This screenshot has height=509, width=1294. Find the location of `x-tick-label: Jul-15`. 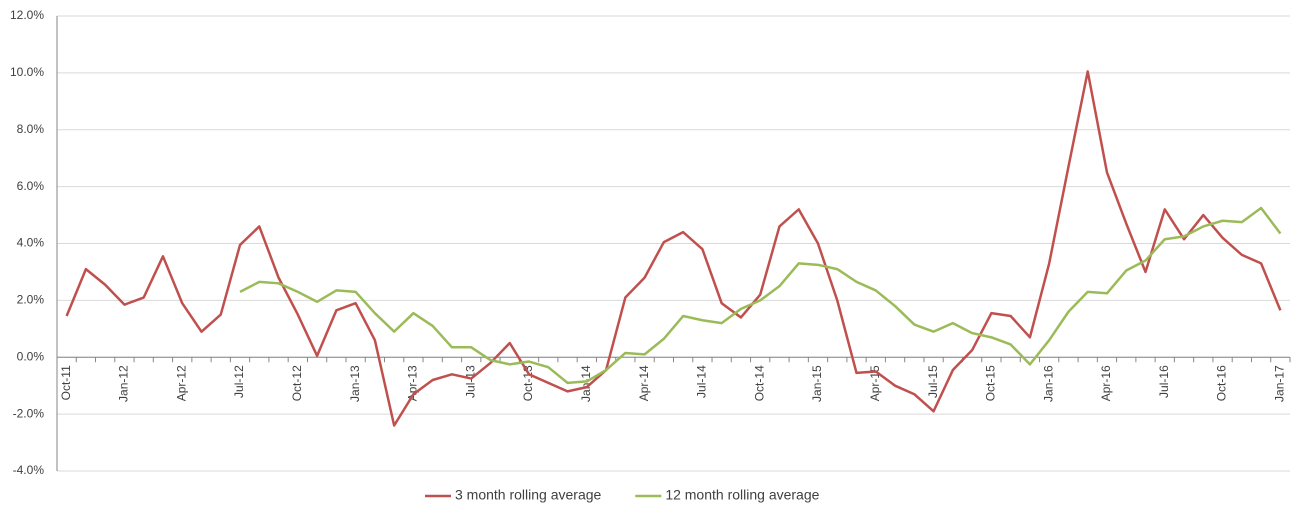

x-tick-label: Jul-15 is located at coordinates (933, 381).